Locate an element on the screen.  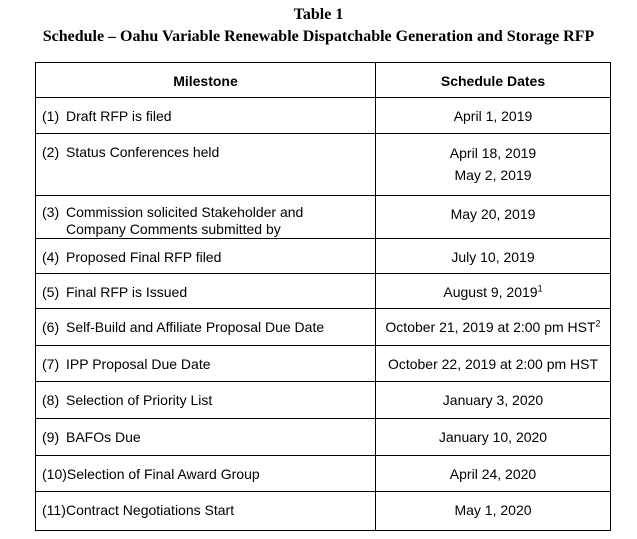
milestone-cell: (9) BAFOs Due is located at coordinates (205, 437).